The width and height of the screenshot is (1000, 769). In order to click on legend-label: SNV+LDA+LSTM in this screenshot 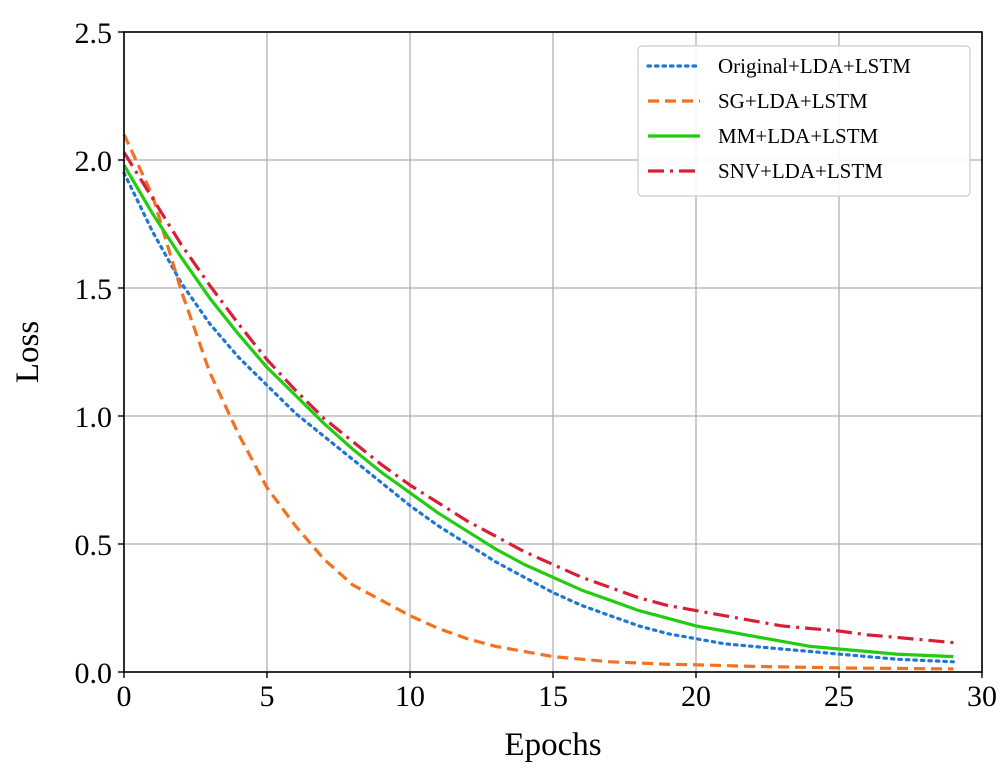, I will do `click(800, 171)`.